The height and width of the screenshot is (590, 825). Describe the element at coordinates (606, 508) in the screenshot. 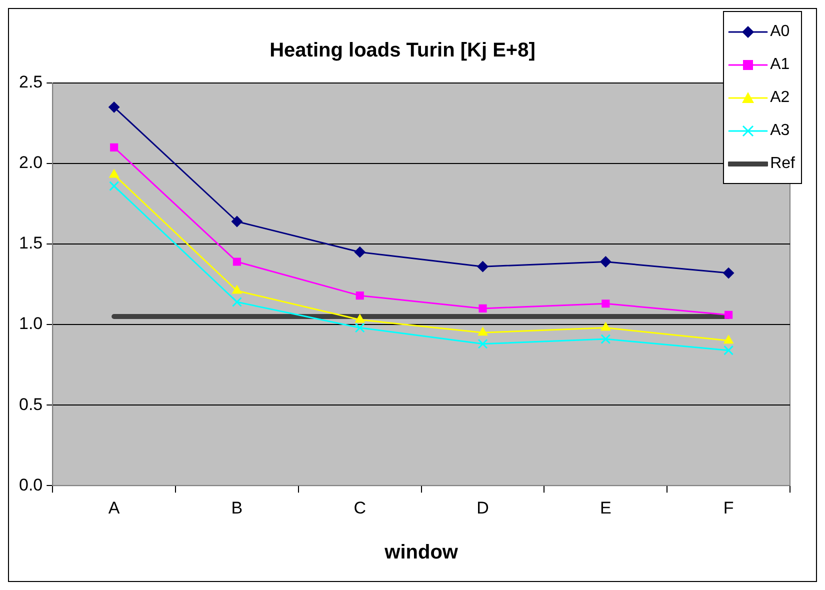

I see `x-tick-label: E` at that location.